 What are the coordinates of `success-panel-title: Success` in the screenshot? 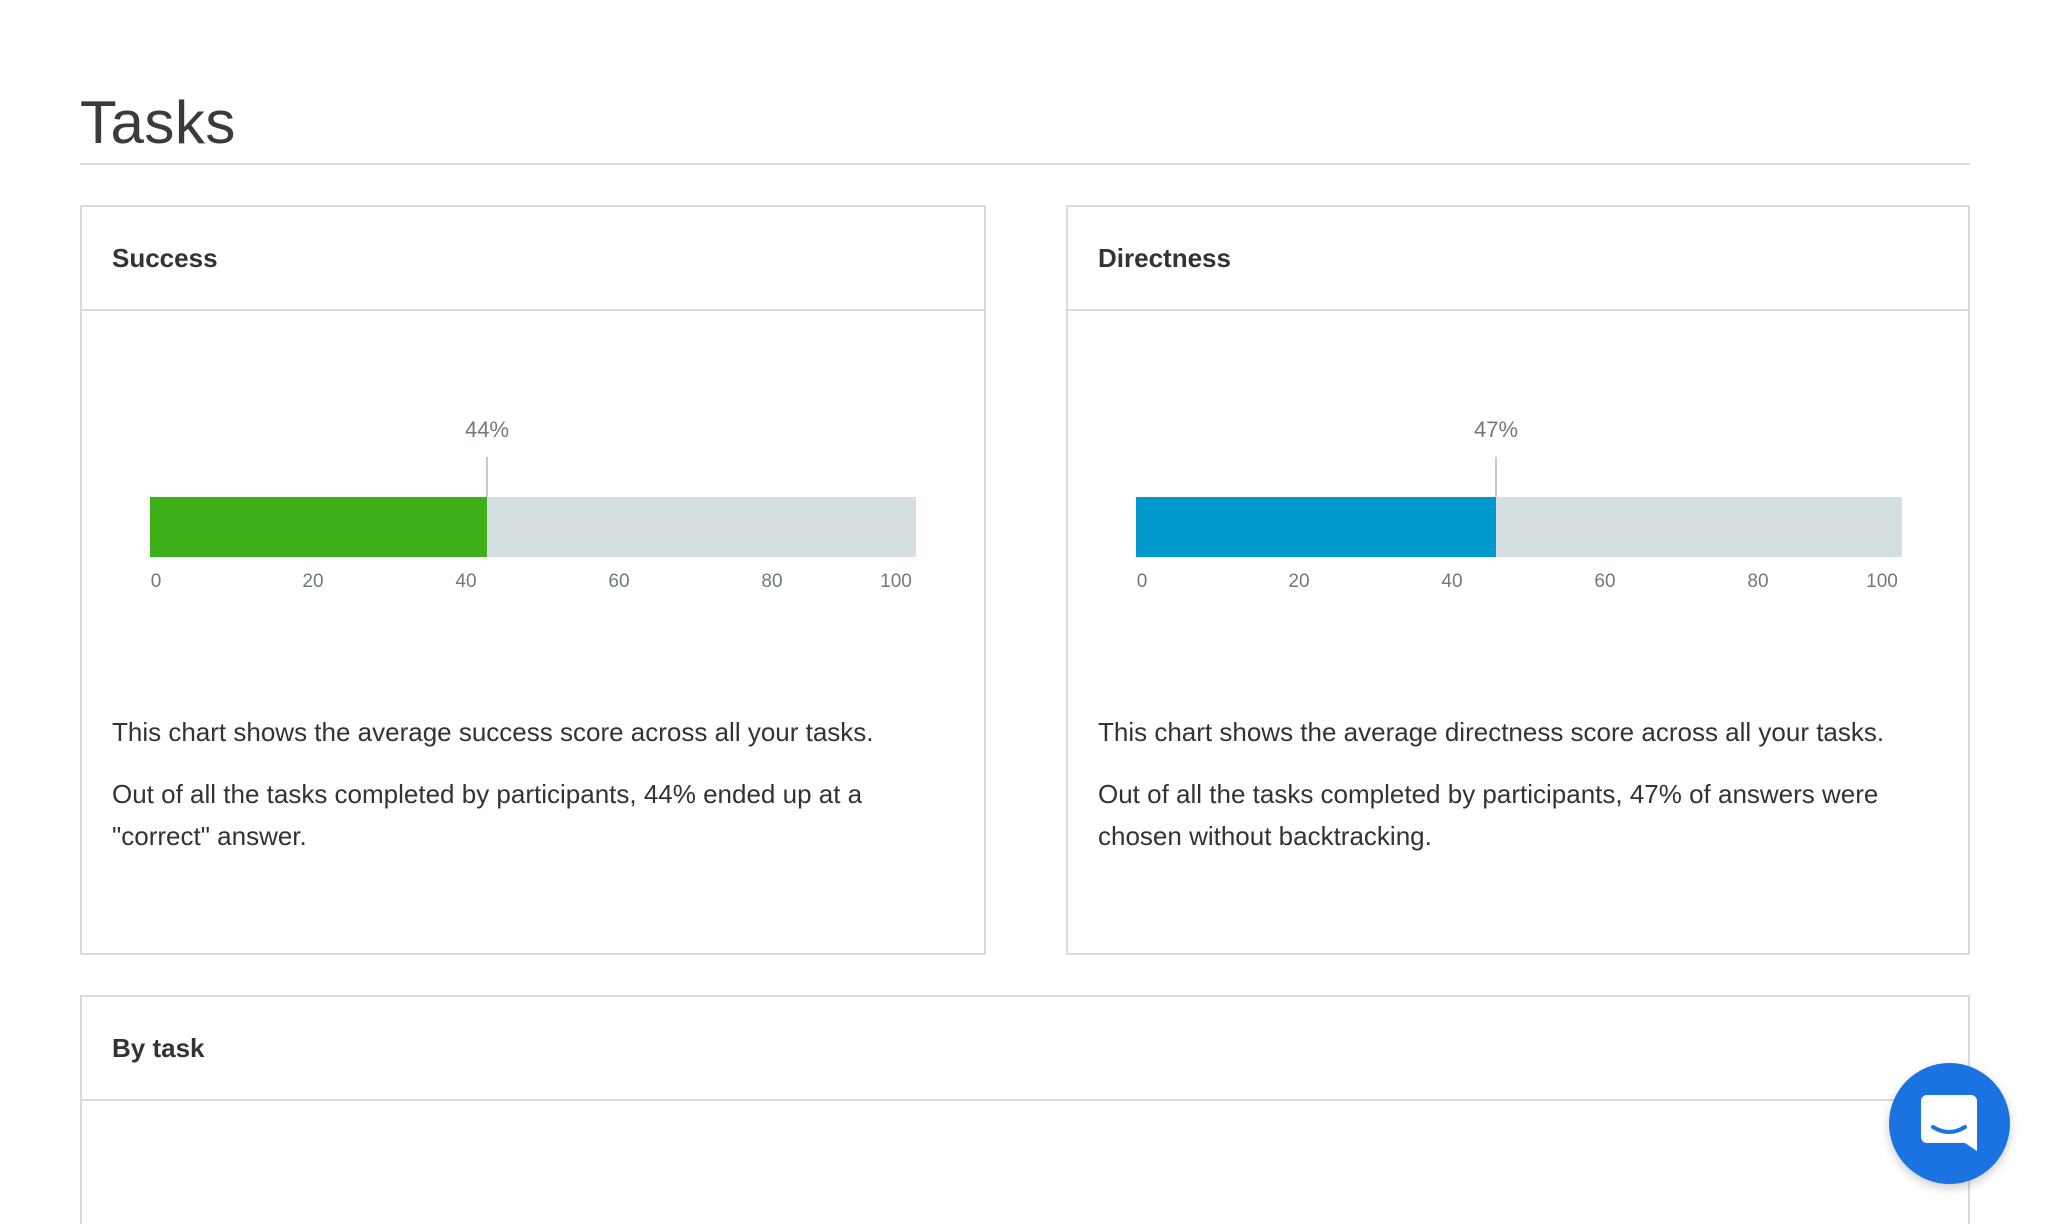 It's located at (165, 257).